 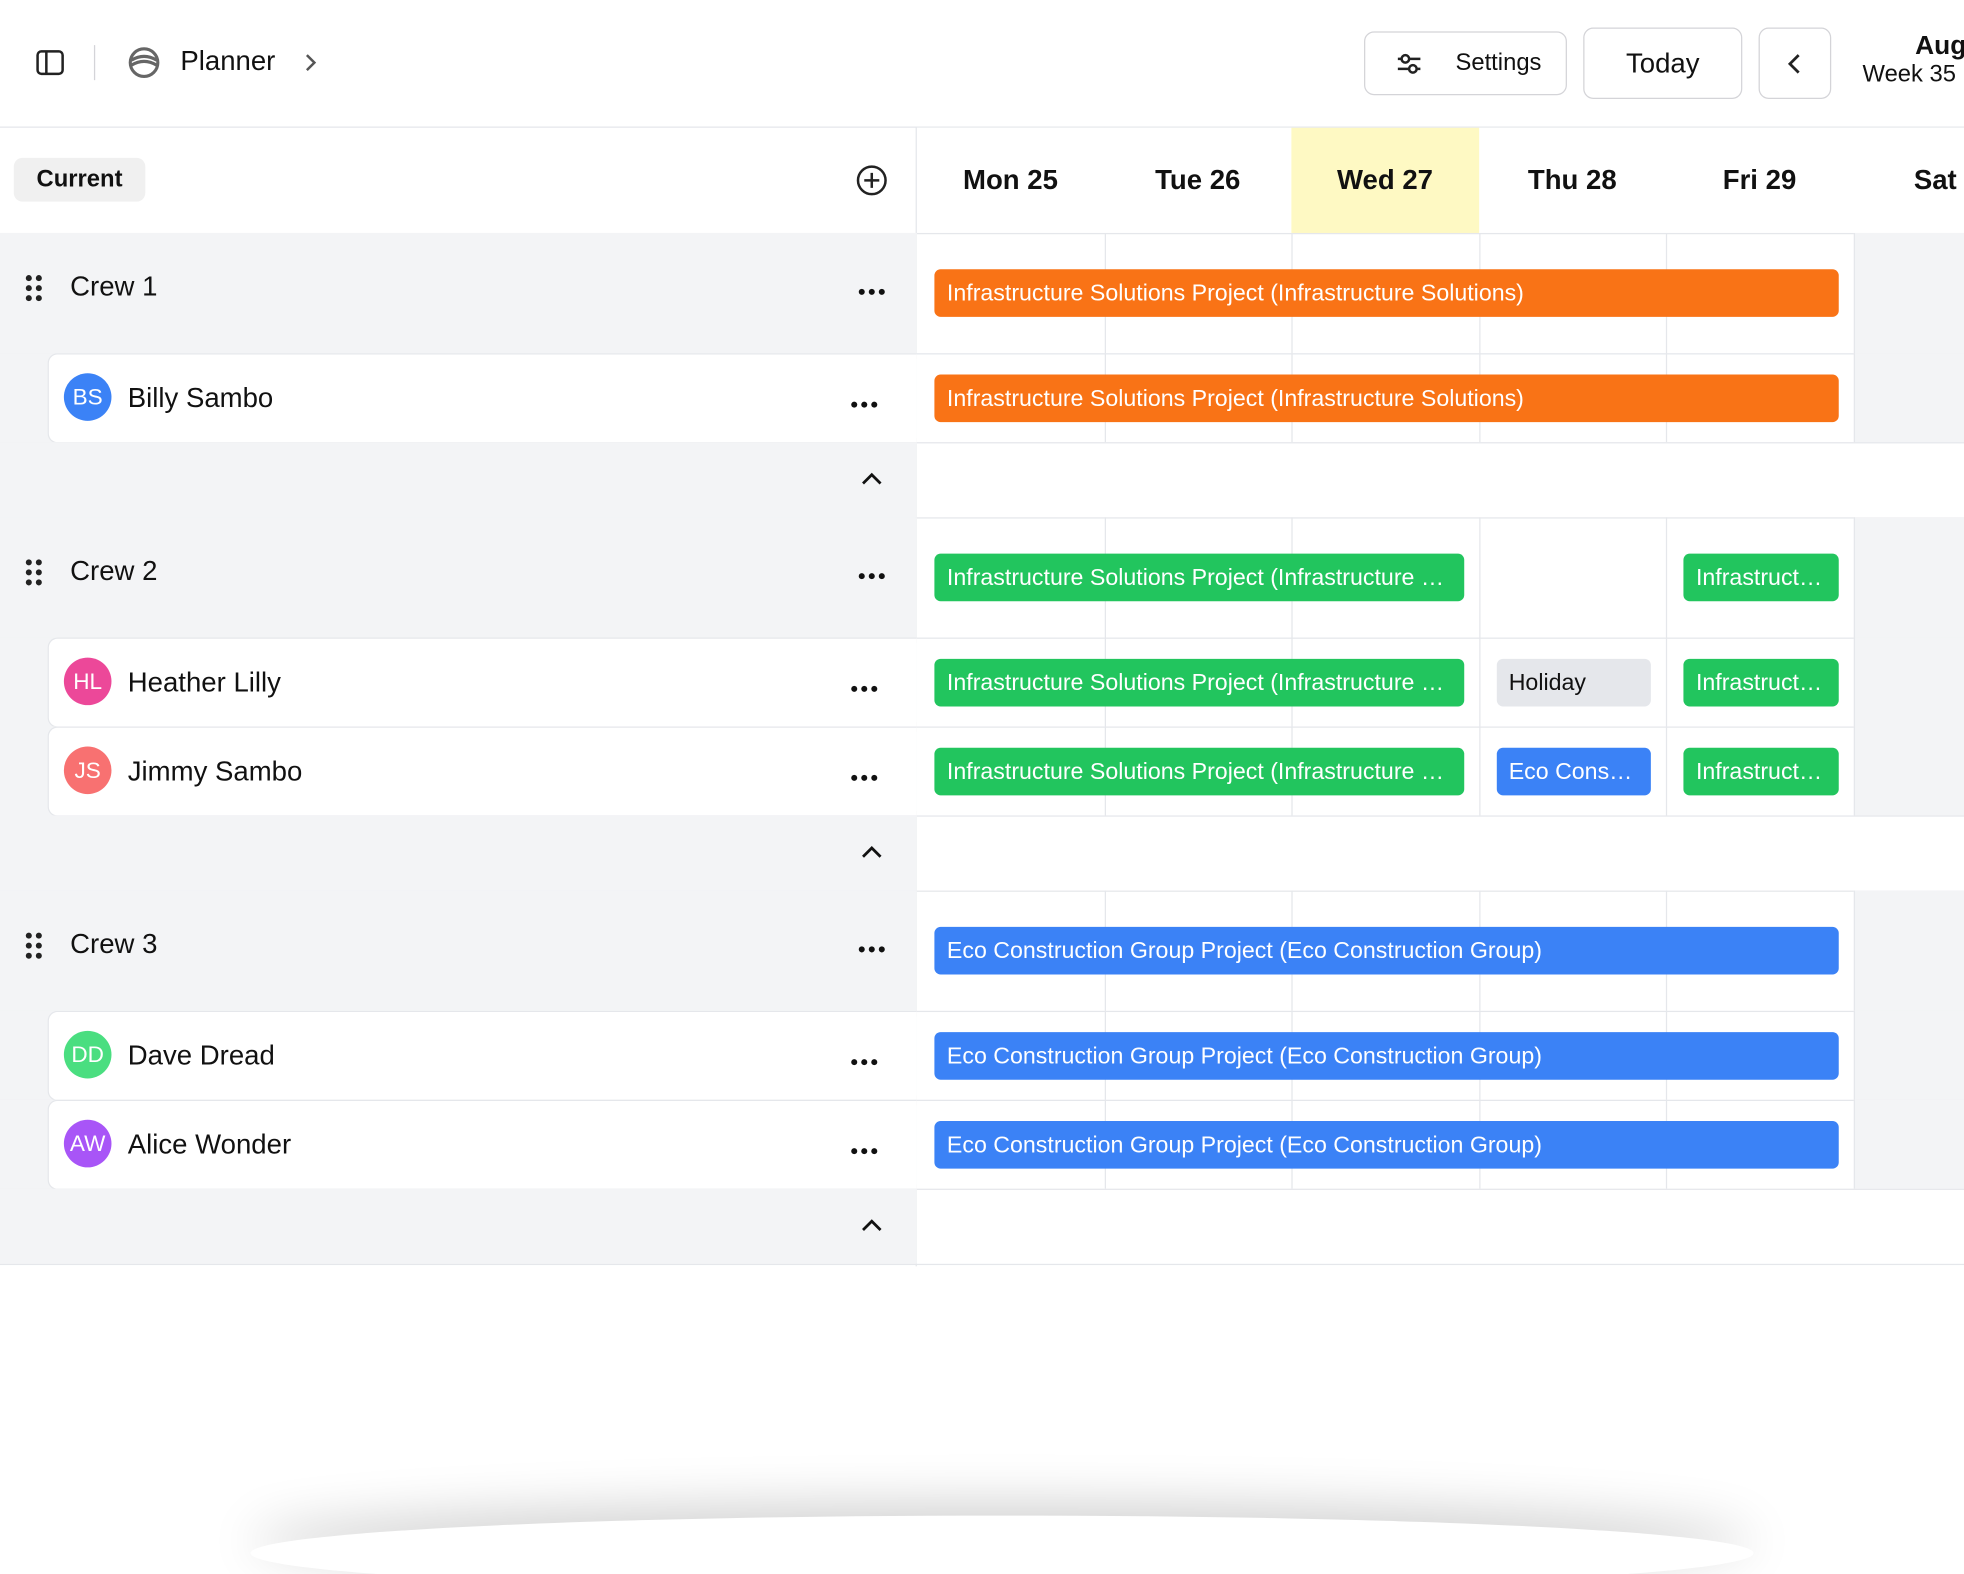 What do you see at coordinates (311, 62) in the screenshot?
I see `chevron` at bounding box center [311, 62].